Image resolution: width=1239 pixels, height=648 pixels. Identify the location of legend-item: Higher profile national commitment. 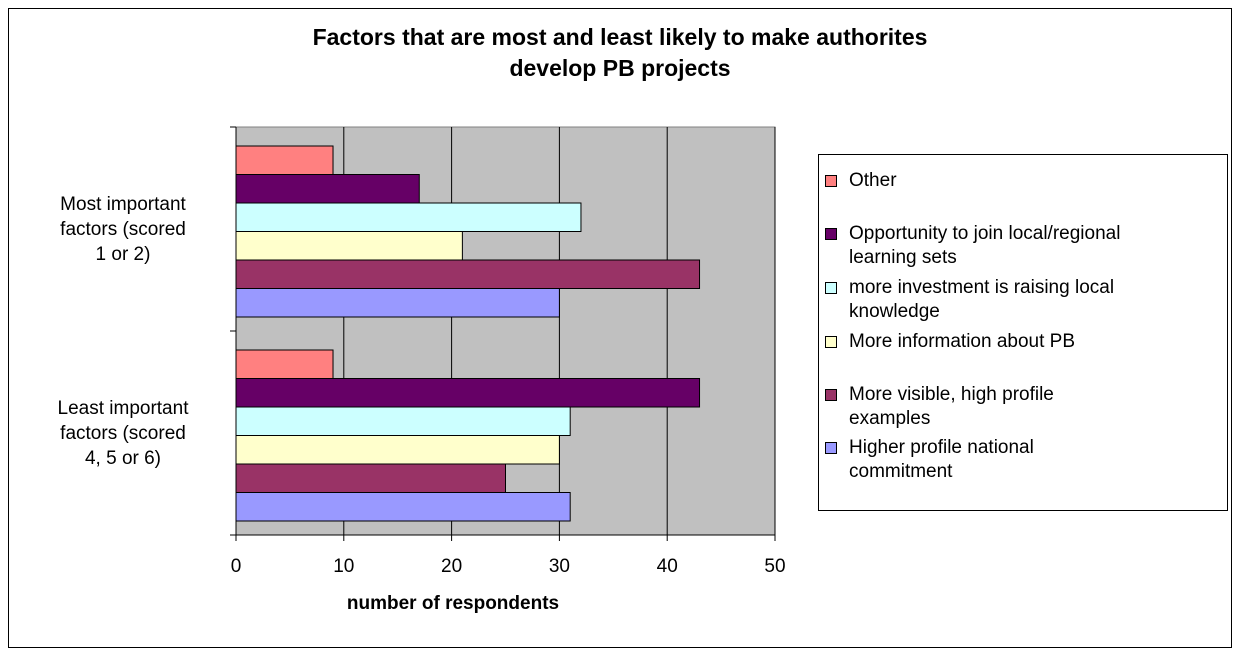
(1025, 460).